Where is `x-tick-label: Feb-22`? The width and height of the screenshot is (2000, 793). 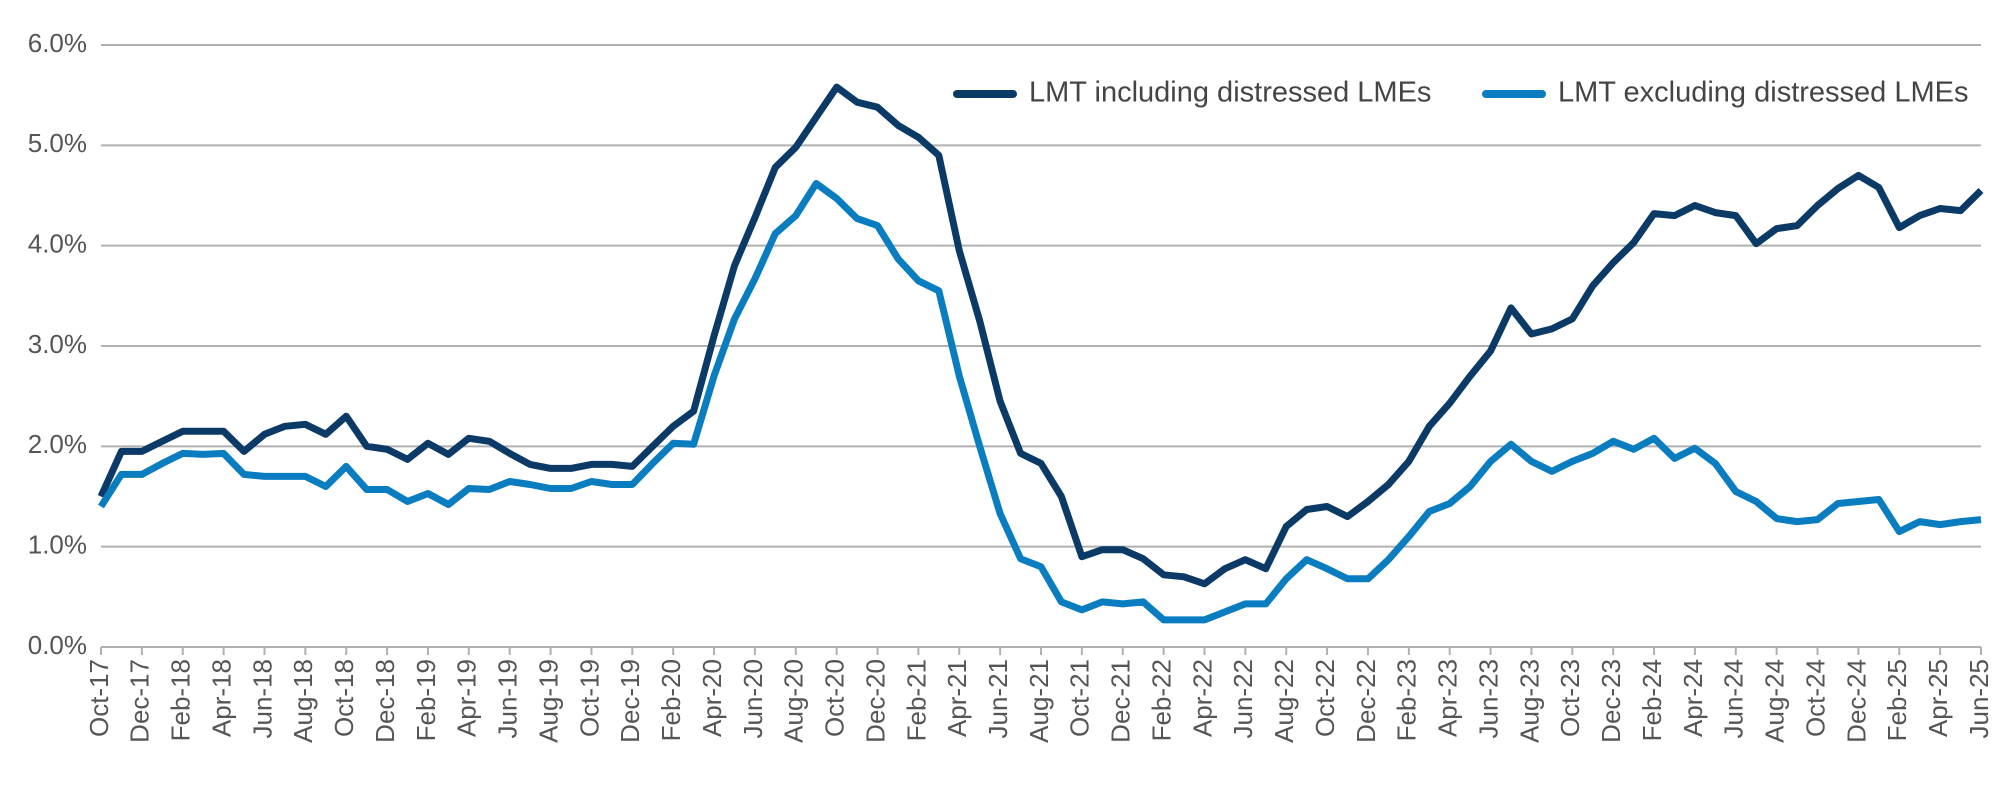 x-tick-label: Feb-22 is located at coordinates (1161, 700).